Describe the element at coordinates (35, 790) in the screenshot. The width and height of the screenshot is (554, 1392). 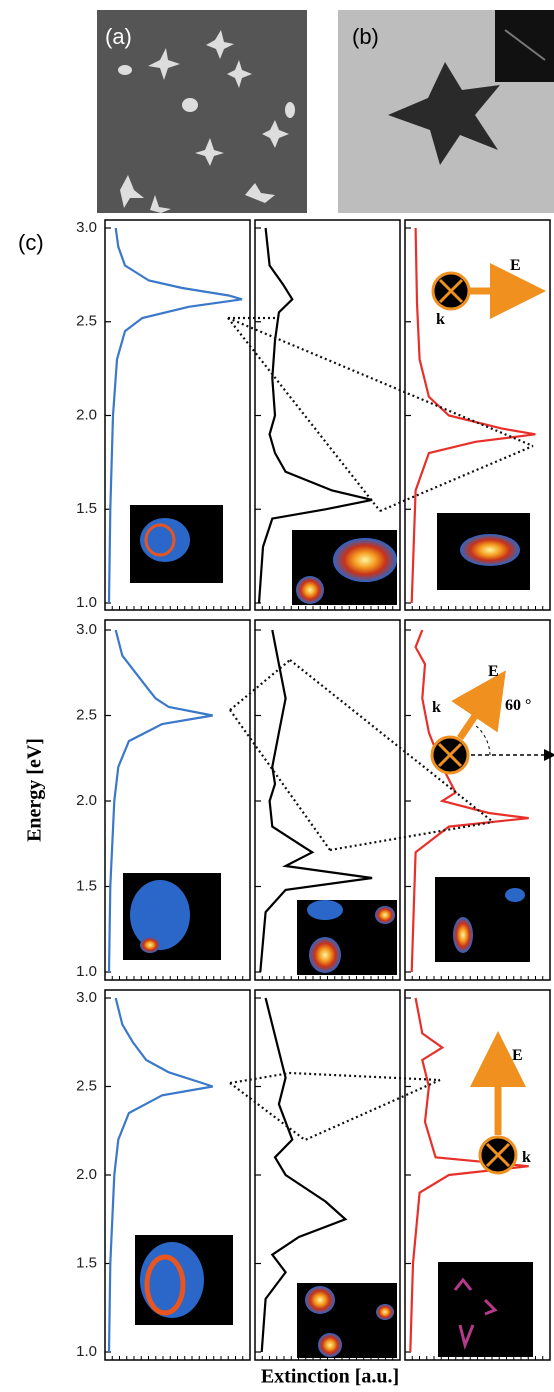
I see `y-axis-label: Energy [eV]` at that location.